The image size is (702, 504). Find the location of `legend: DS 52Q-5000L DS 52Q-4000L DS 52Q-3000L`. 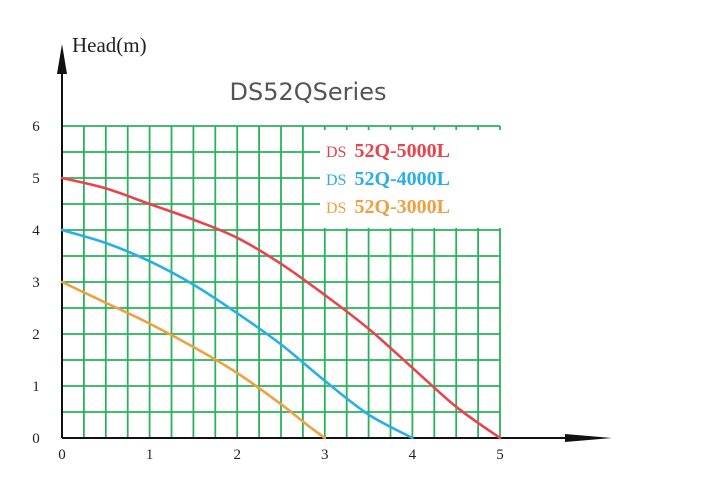

legend: DS 52Q-5000L DS 52Q-4000L DS 52Q-3000L is located at coordinates (411, 179).